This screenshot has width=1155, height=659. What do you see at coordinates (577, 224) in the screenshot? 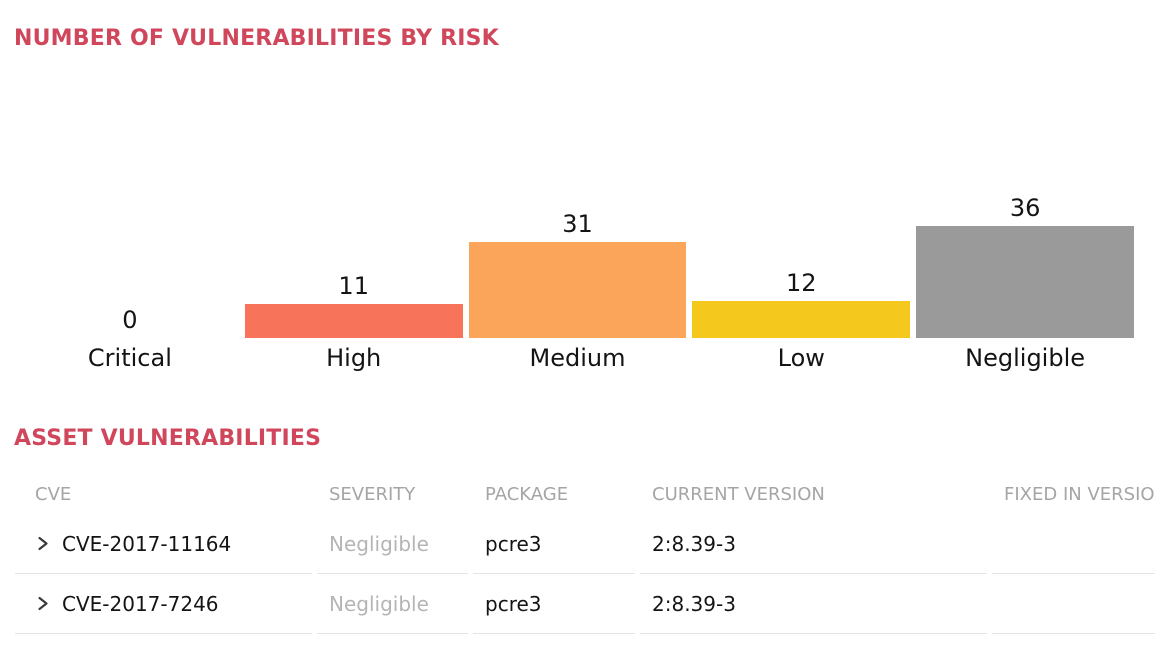
I see `bar-value-label: 31` at bounding box center [577, 224].